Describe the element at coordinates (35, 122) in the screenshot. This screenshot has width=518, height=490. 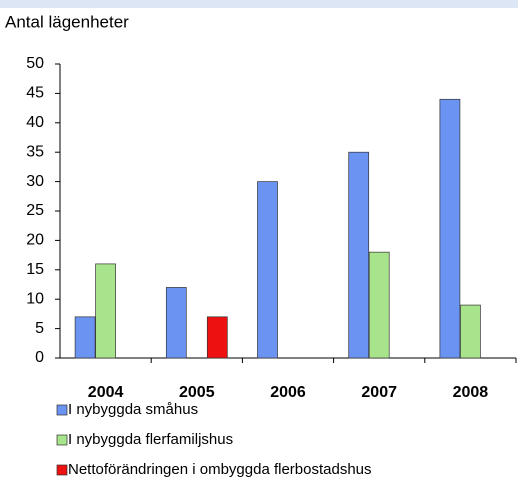
I see `y-tick-label: 40` at that location.